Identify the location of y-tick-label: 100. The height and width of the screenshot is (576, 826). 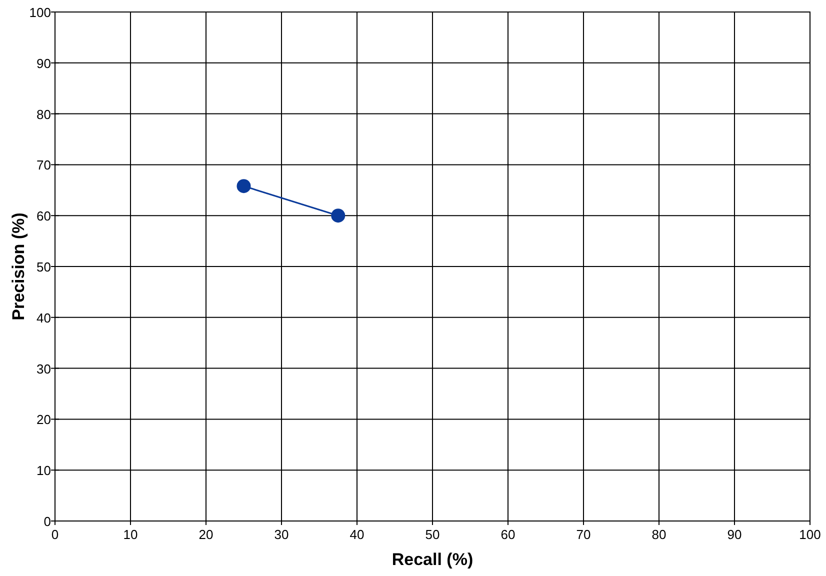
(40, 12).